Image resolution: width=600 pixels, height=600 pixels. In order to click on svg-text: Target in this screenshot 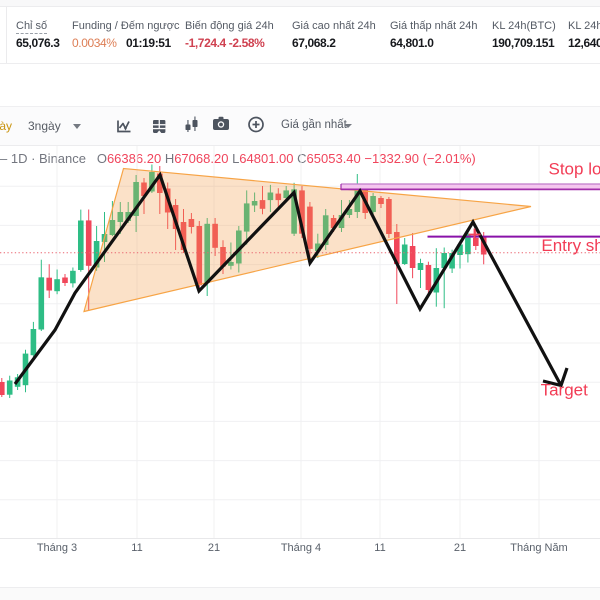, I will do `click(565, 389)`.